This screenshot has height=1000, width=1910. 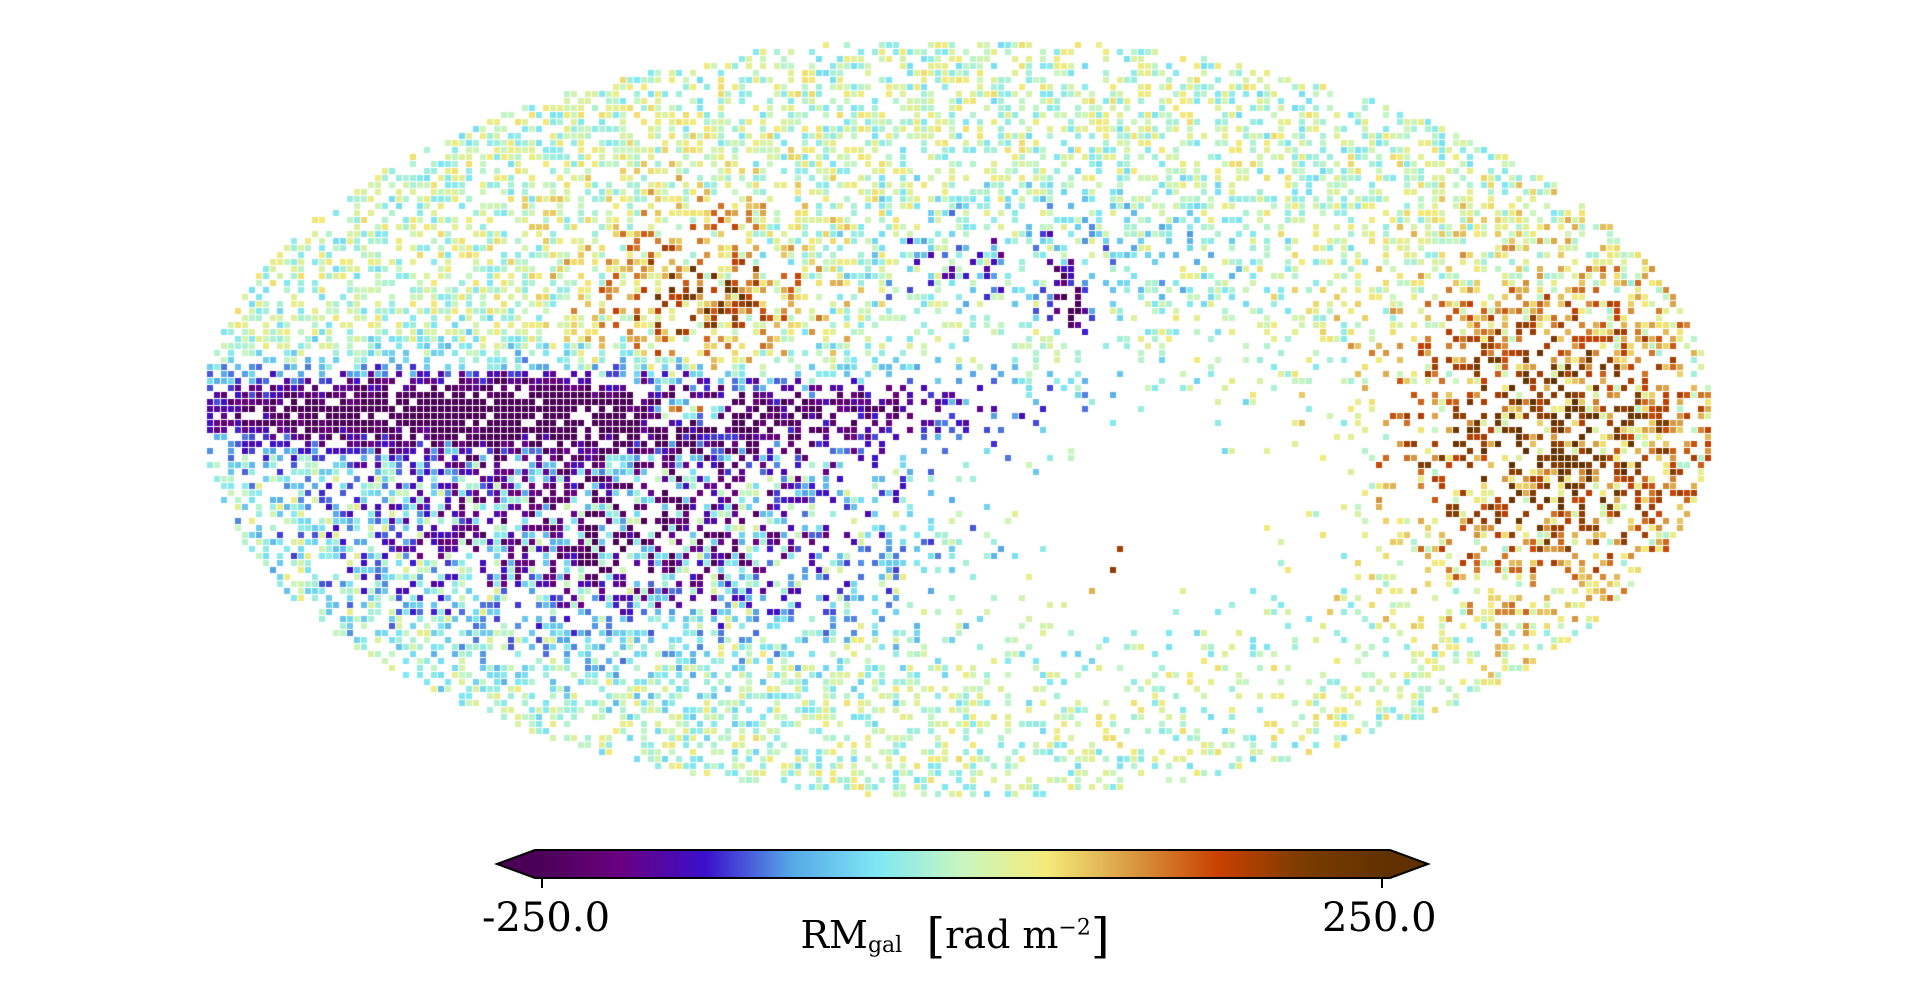 What do you see at coordinates (834, 935) in the screenshot?
I see `label-main: RM` at bounding box center [834, 935].